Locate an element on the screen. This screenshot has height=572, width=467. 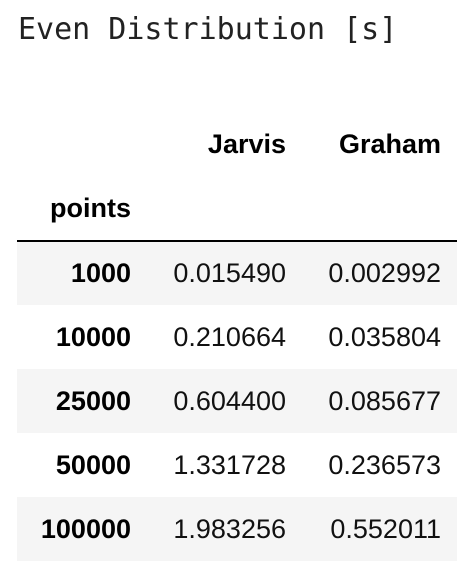
cell-graham: 0.002992 is located at coordinates (384, 273).